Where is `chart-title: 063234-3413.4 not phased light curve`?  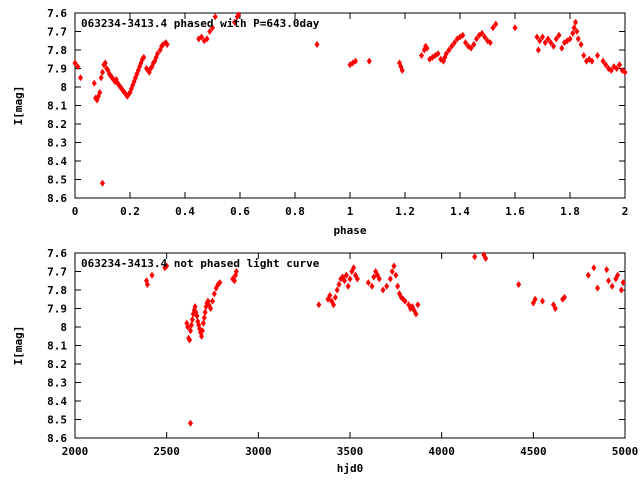 chart-title: 063234-3413.4 not phased light curve is located at coordinates (200, 263).